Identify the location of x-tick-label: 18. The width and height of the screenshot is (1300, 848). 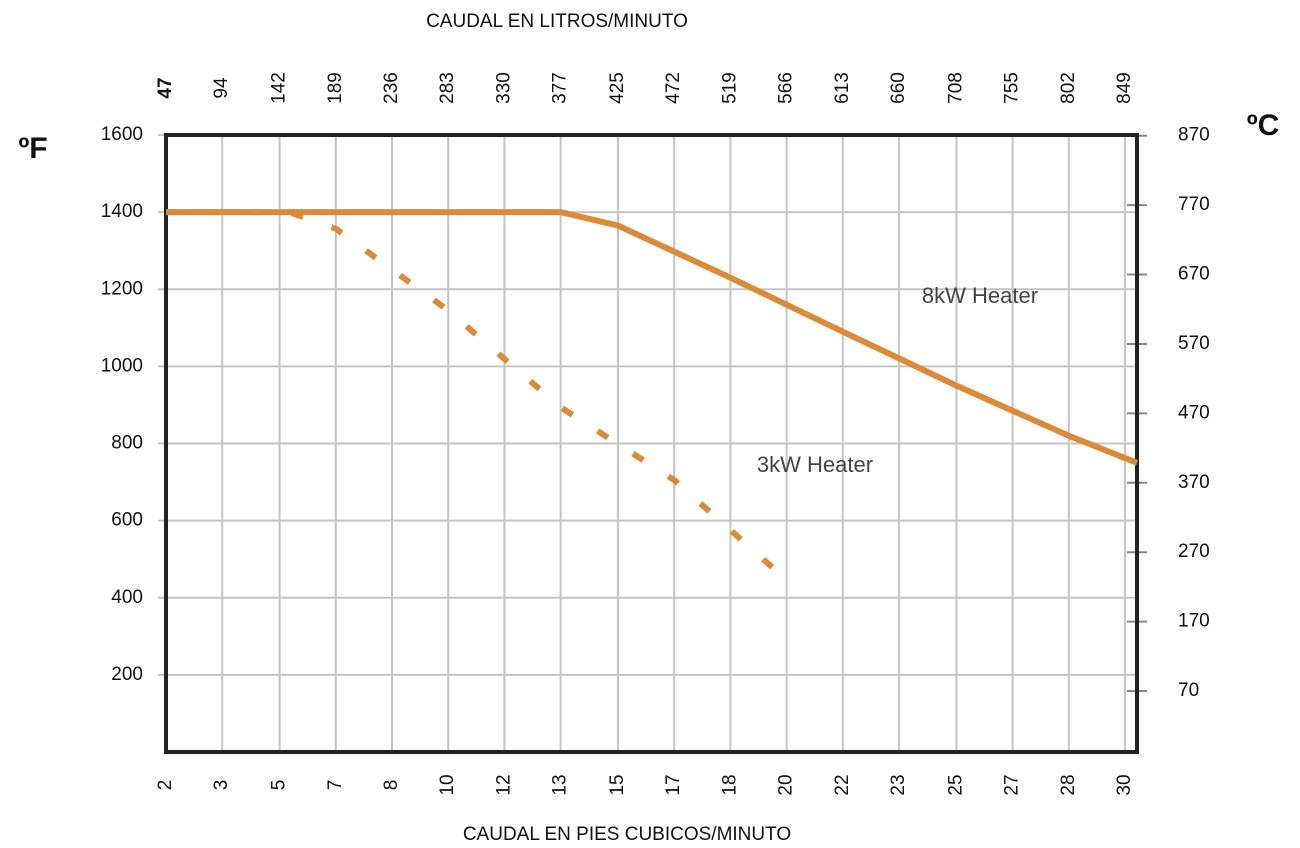
(729, 784).